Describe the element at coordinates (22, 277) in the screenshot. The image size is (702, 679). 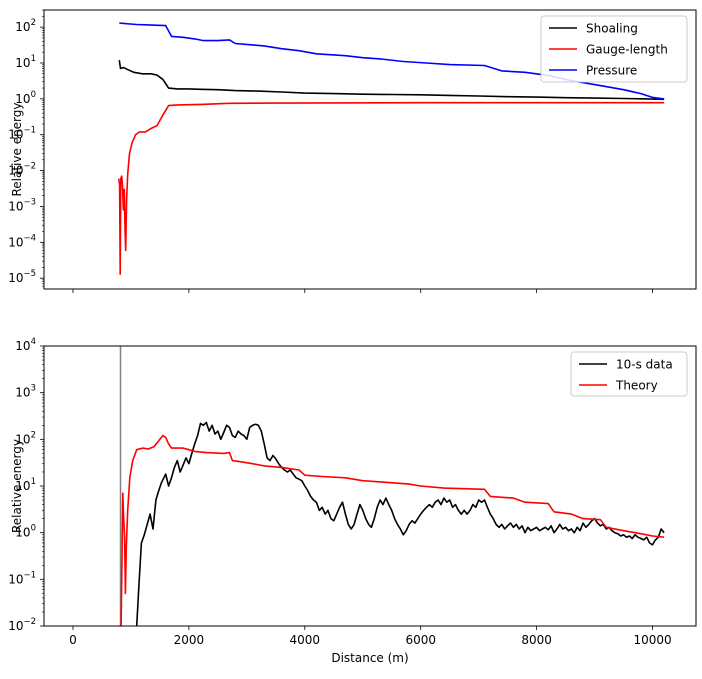
I see `y-tick-label: 10⁻⁵` at that location.